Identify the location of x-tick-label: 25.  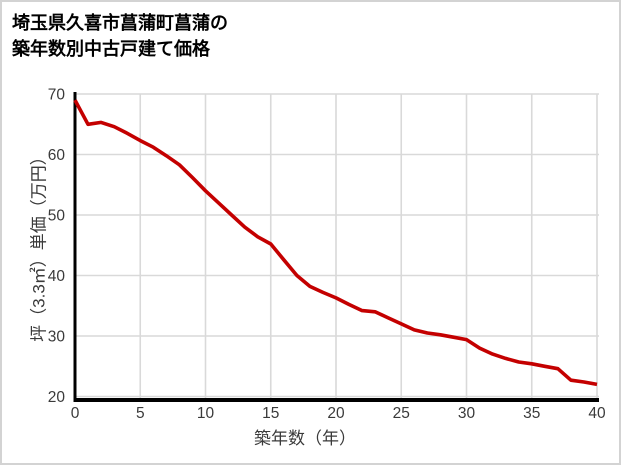
(401, 413).